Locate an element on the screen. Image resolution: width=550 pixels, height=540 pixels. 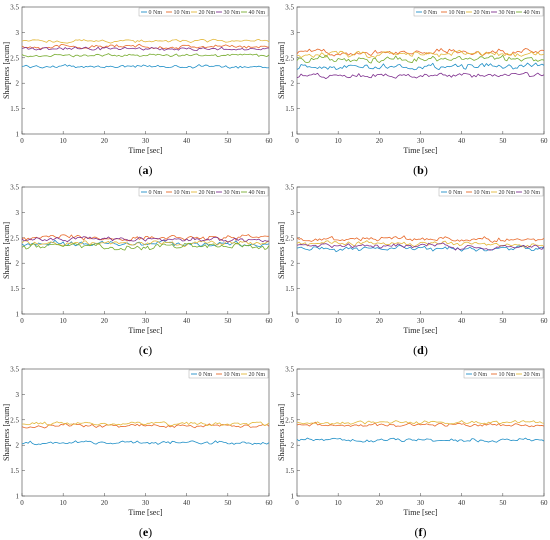
panel-caption: (a) is located at coordinates (146, 170).